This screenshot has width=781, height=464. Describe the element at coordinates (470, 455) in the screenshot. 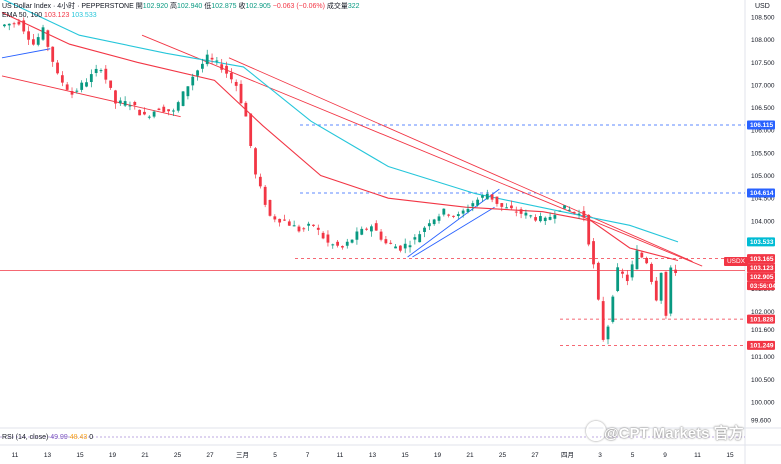

I see `time-tick-label: 21` at that location.